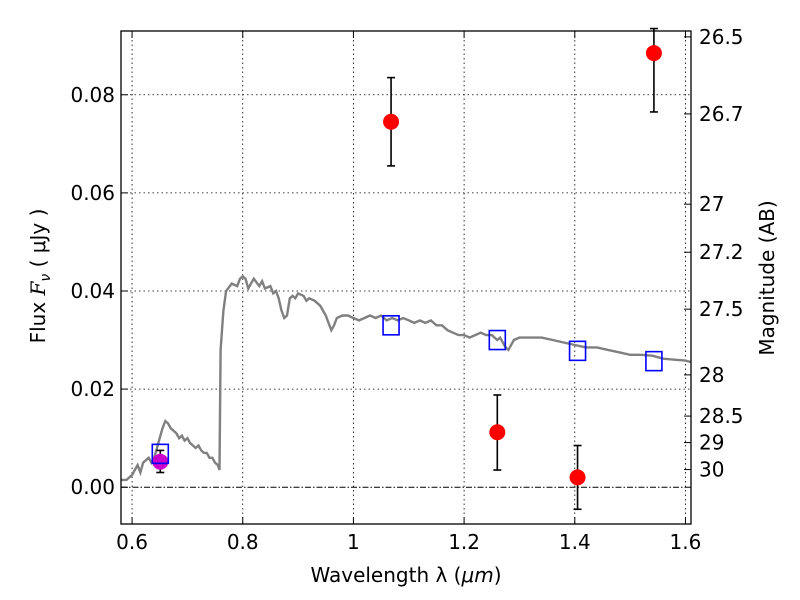  What do you see at coordinates (464, 542) in the screenshot?
I see `x-tick-label: 1.2` at bounding box center [464, 542].